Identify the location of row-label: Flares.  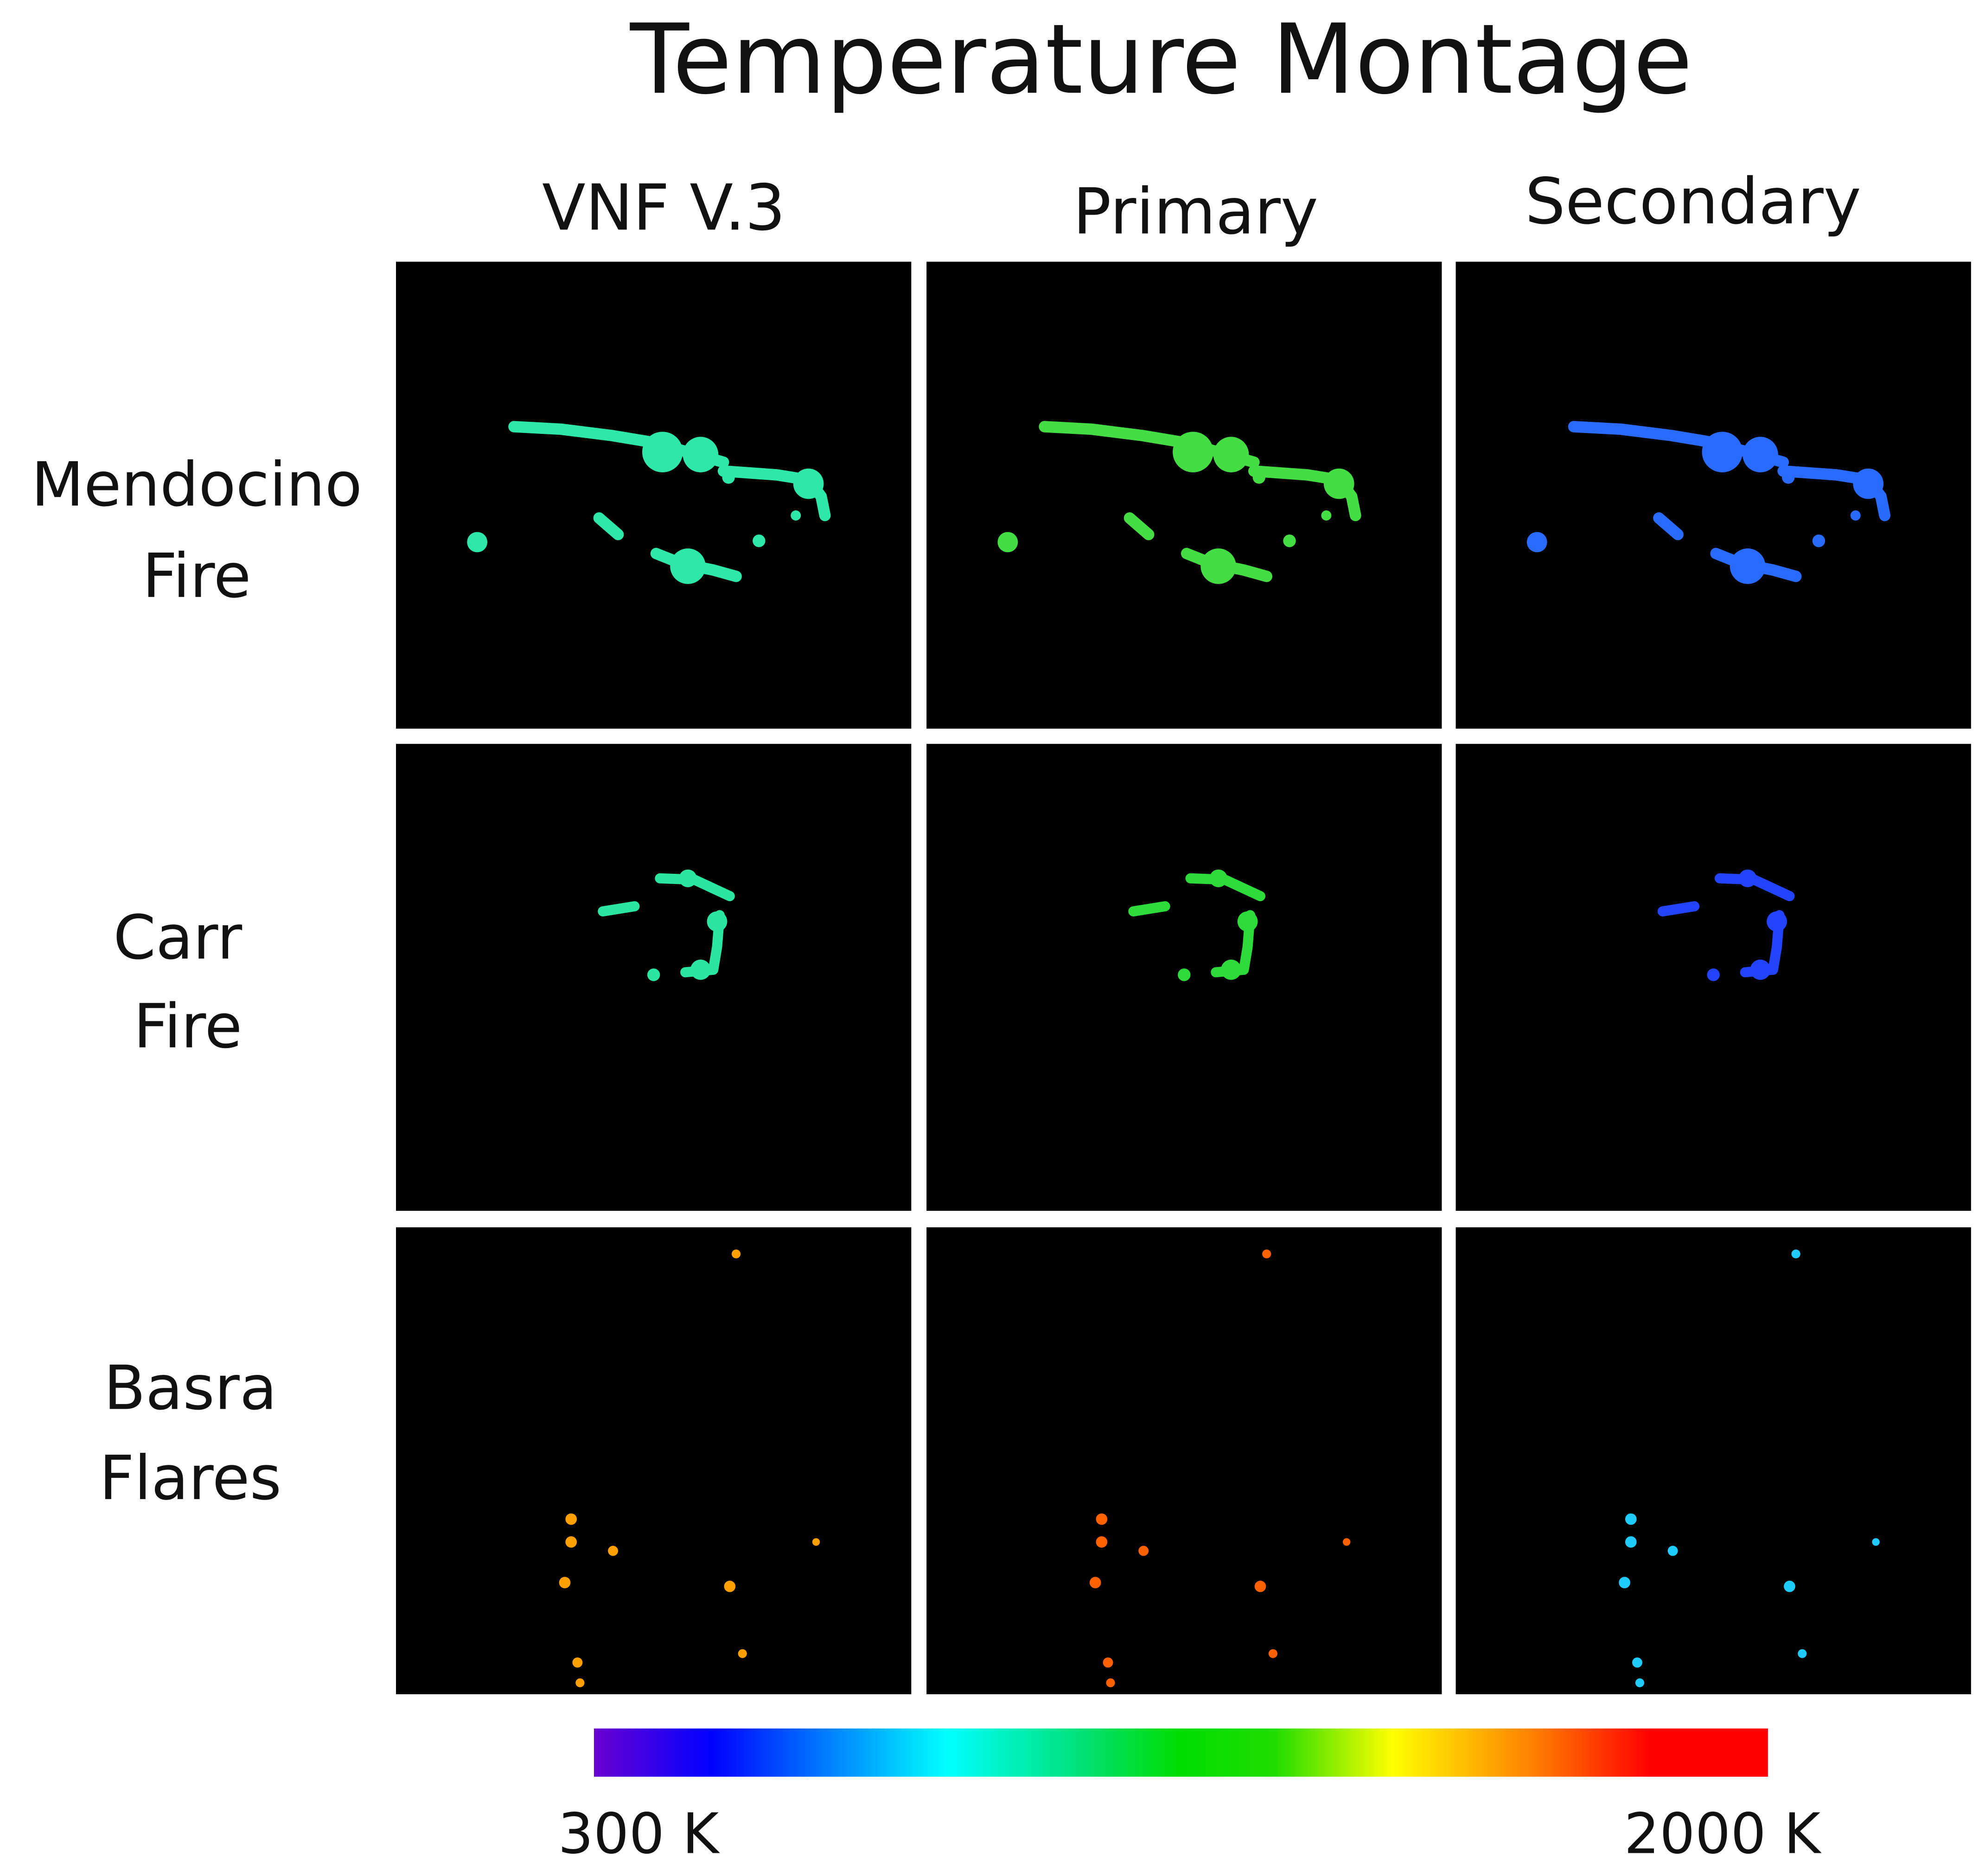
(190, 1478).